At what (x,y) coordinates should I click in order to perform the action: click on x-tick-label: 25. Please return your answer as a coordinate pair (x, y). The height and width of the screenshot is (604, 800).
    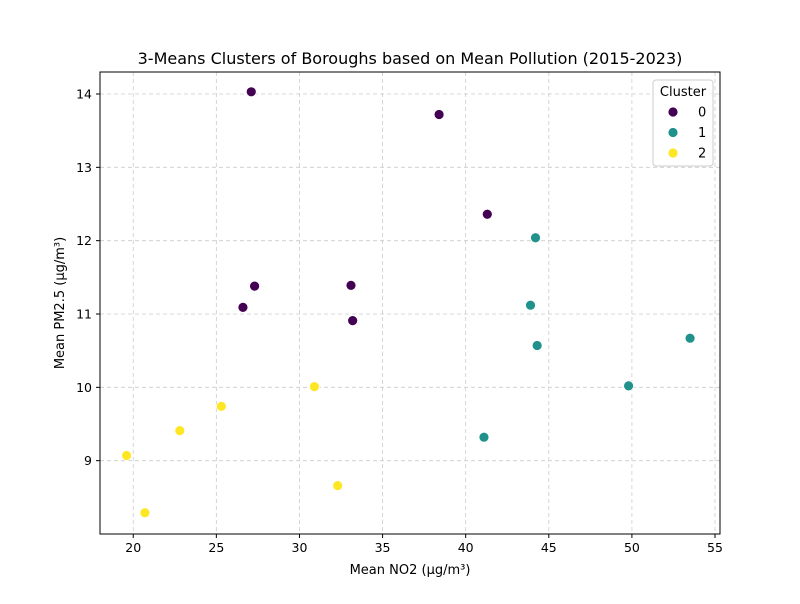
    Looking at the image, I should click on (216, 547).